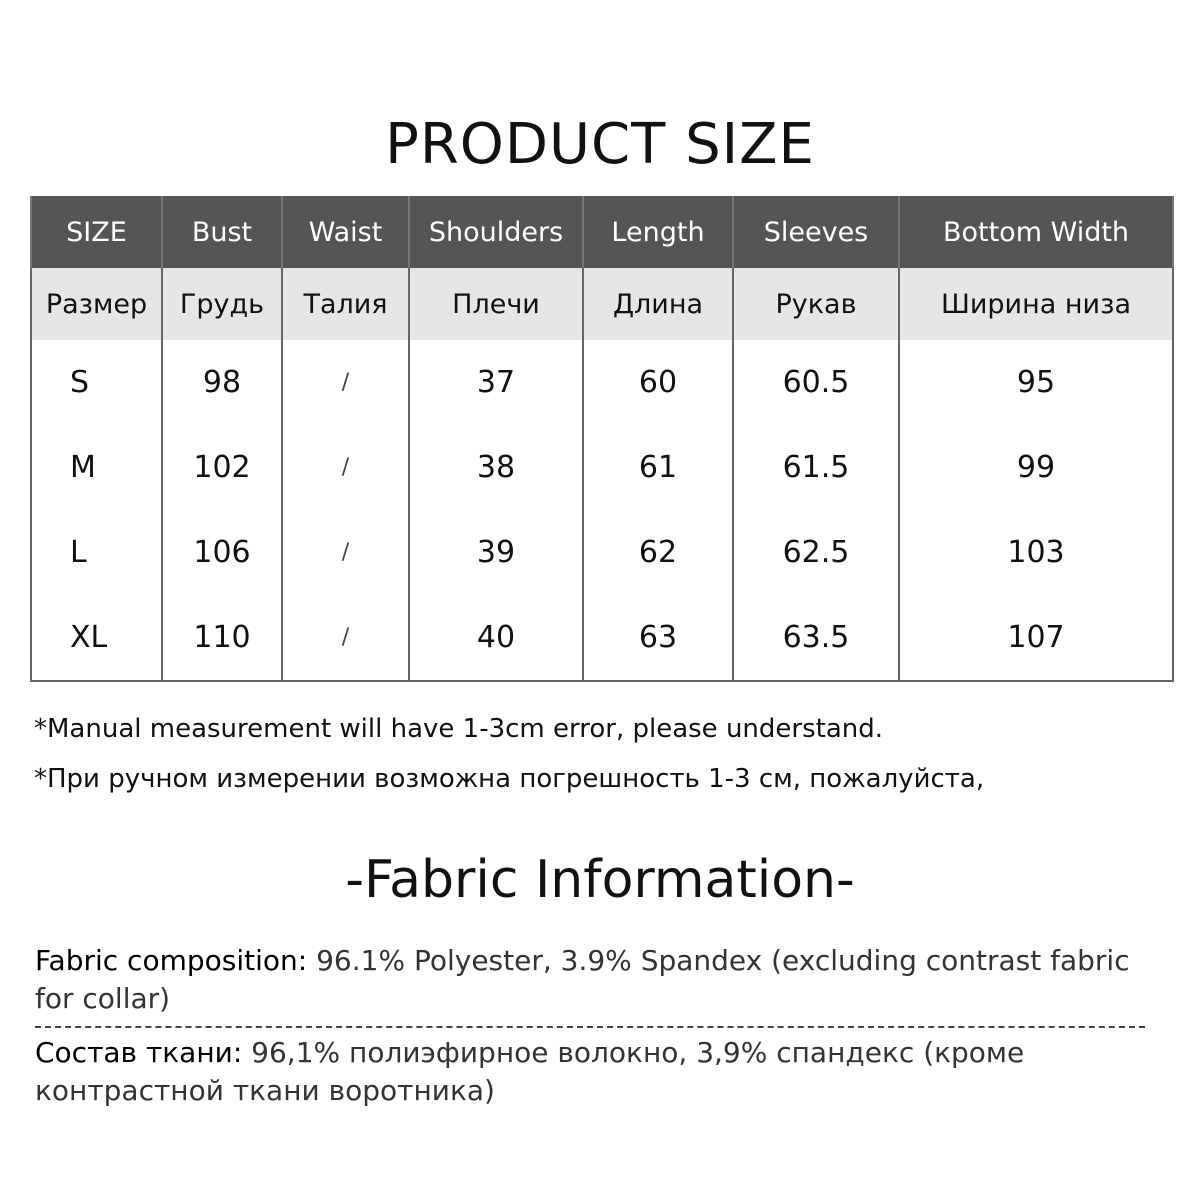 The width and height of the screenshot is (1200, 1200). Describe the element at coordinates (222, 232) in the screenshot. I see `header-row-en-cell: Bust` at that location.